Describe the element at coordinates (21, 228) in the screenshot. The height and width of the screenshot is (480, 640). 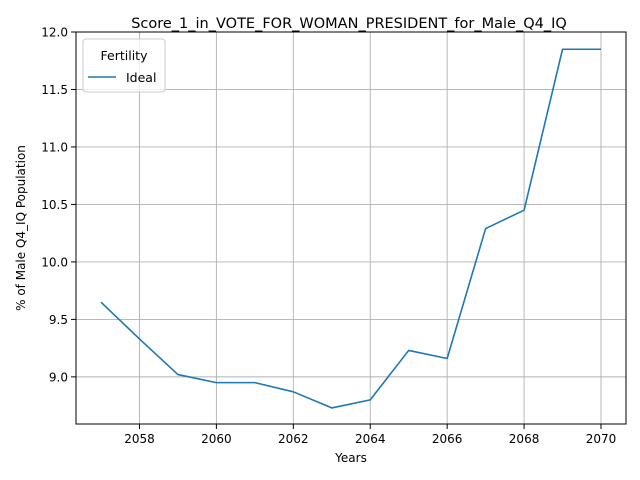
I see `y-axis-label: % of Male Q4_IQ Population` at that location.